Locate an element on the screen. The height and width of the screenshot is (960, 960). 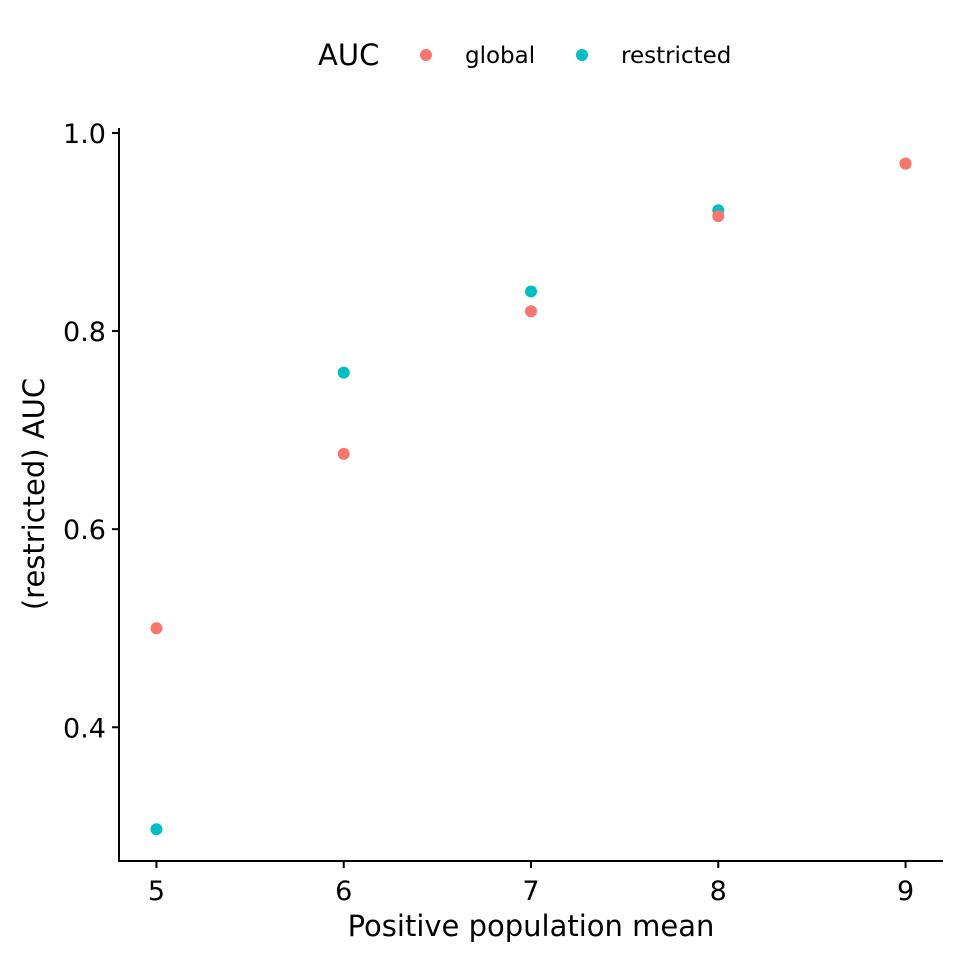
x-ticks: 5 6 7 8 9 is located at coordinates (531, 884).